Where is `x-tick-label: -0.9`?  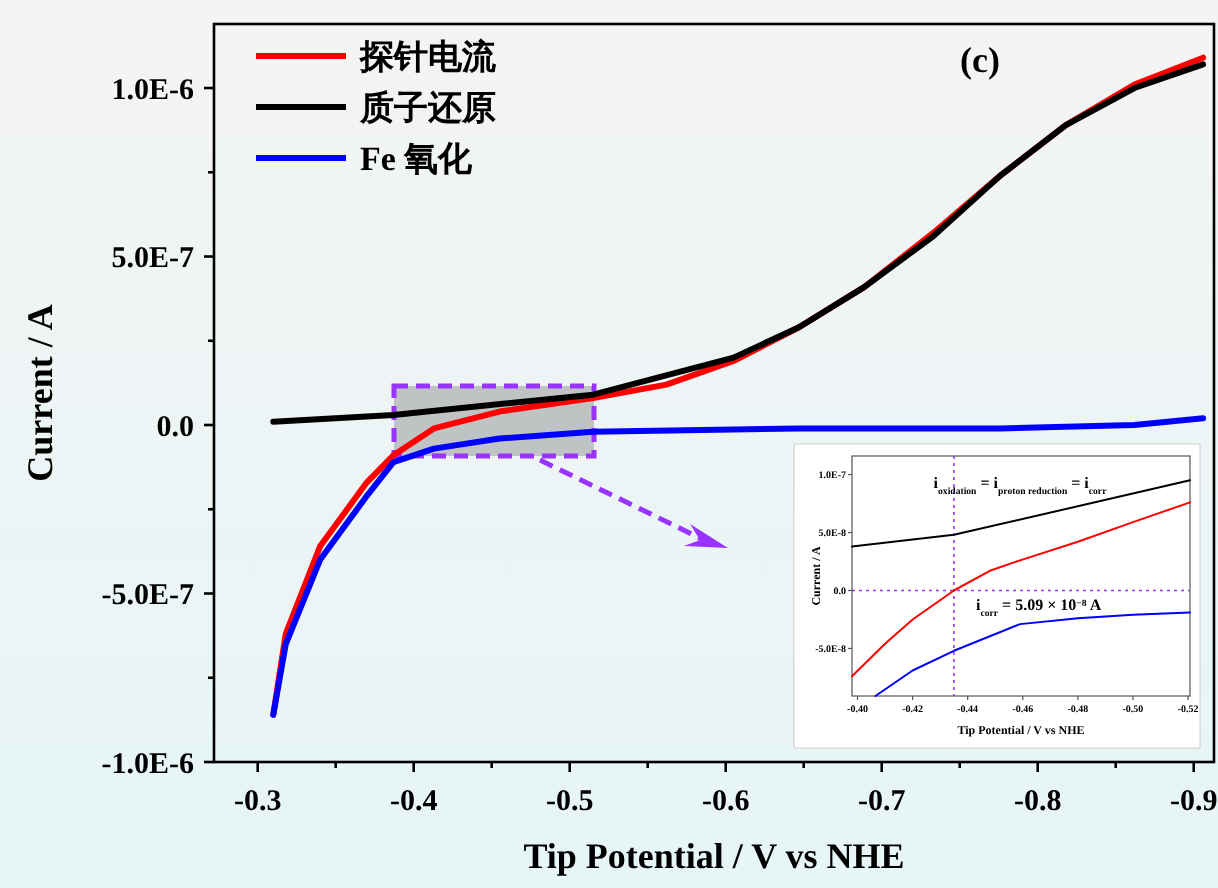
x-tick-label: -0.9 is located at coordinates (1193, 802).